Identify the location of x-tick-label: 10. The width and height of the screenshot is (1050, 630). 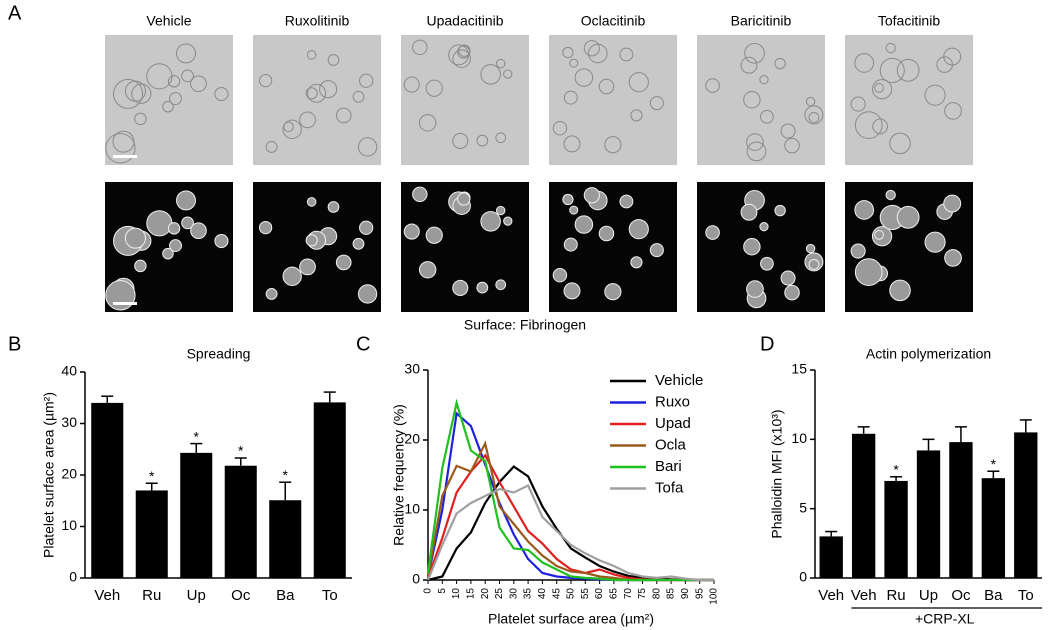
(456, 594).